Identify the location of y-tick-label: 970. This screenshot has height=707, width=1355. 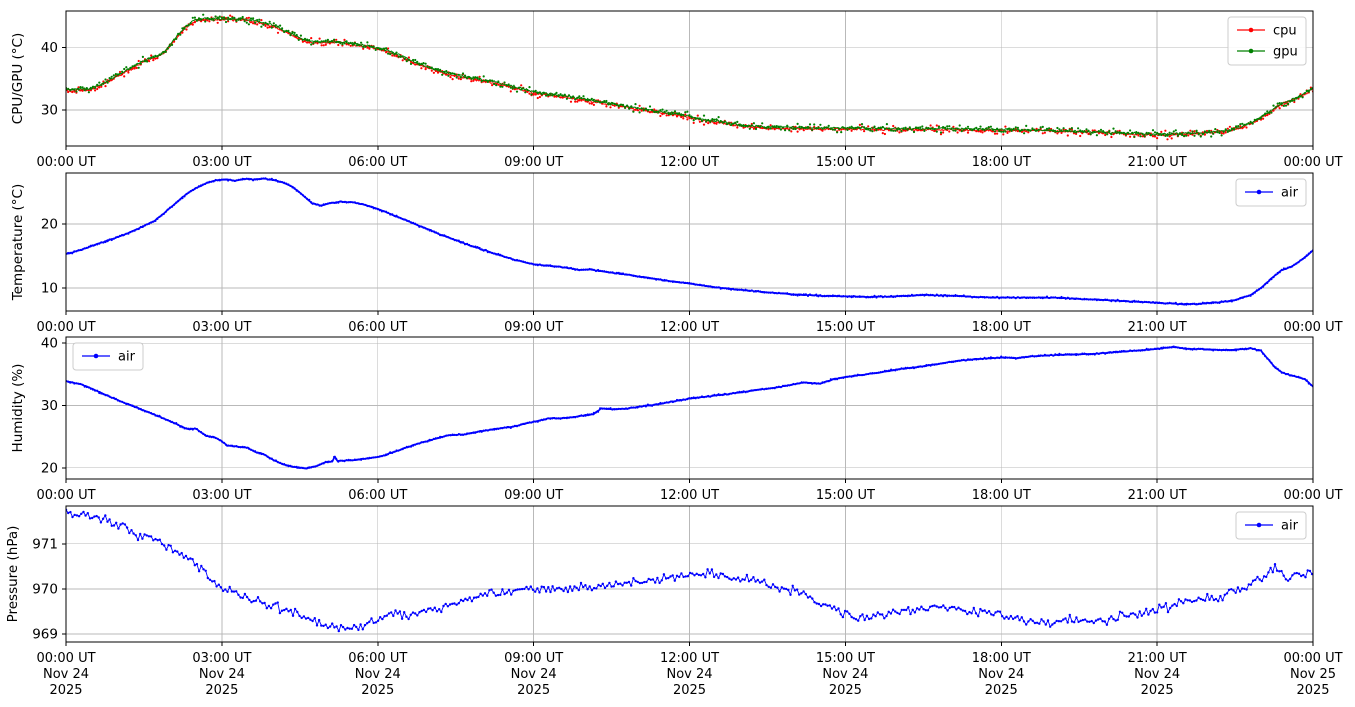
(45, 589).